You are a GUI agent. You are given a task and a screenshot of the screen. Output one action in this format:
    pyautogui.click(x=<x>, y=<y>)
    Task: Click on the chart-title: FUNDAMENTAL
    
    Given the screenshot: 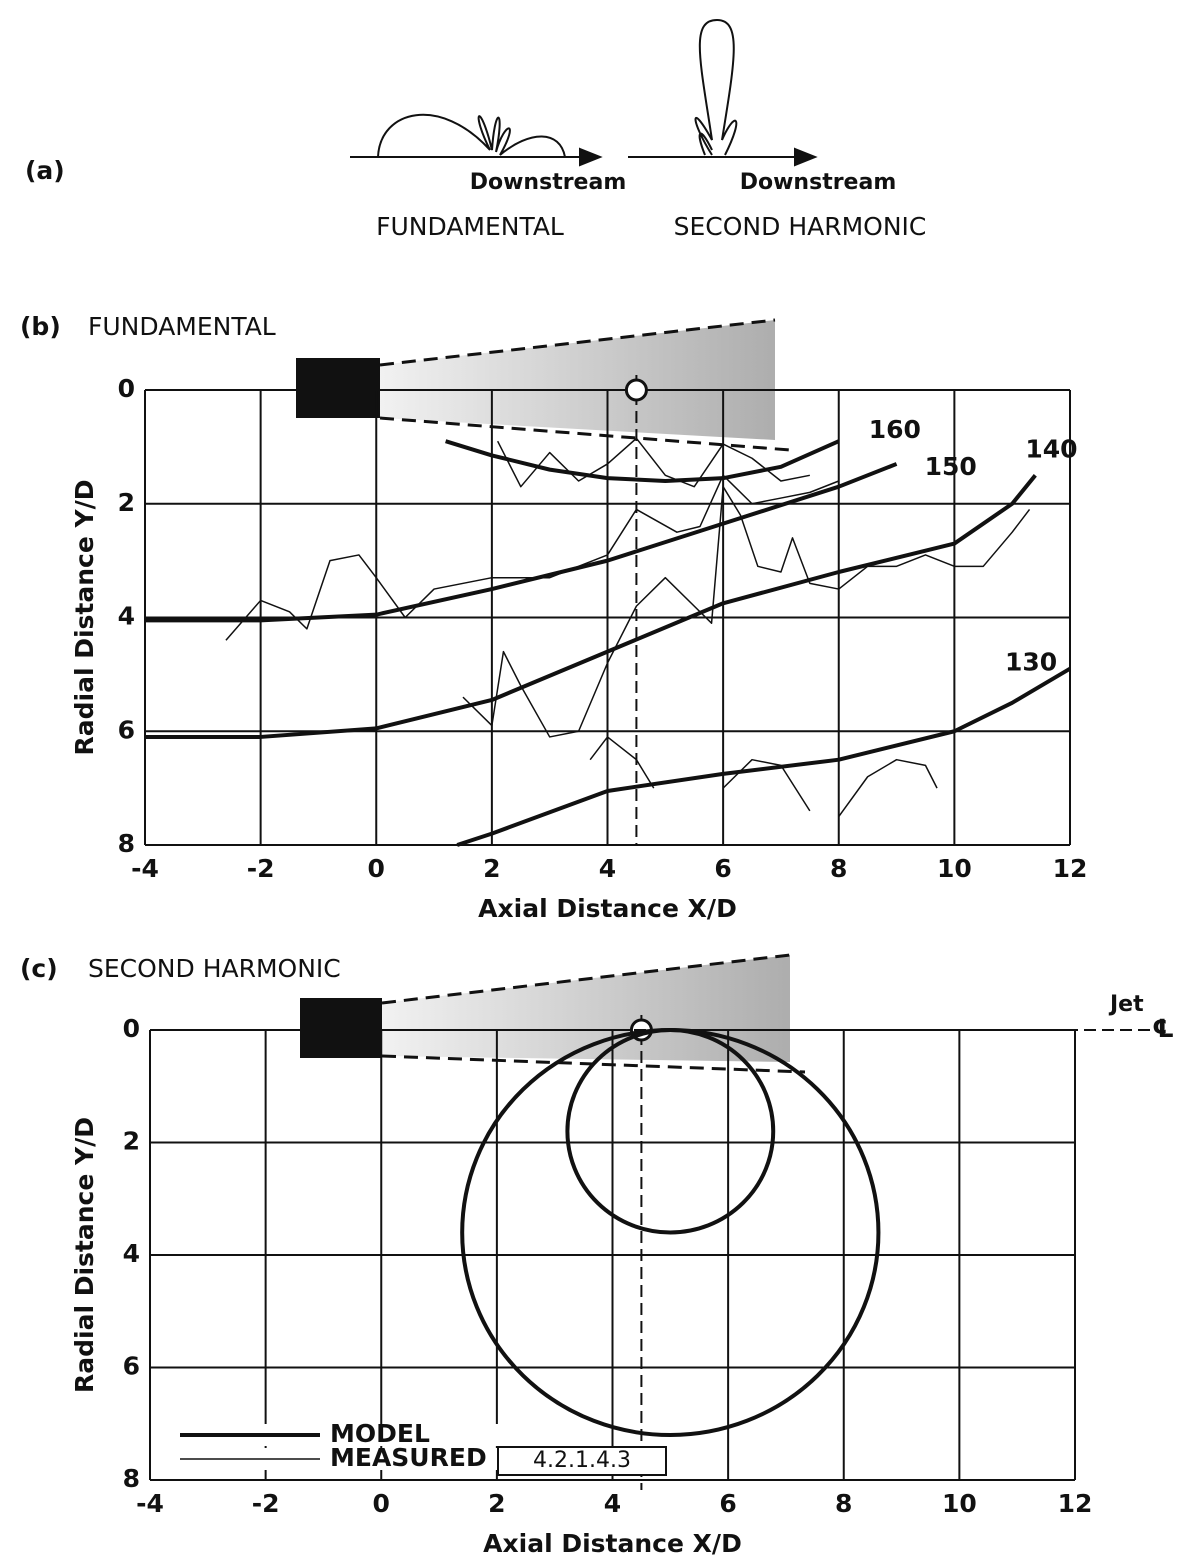 What is the action you would take?
    pyautogui.click(x=182, y=326)
    